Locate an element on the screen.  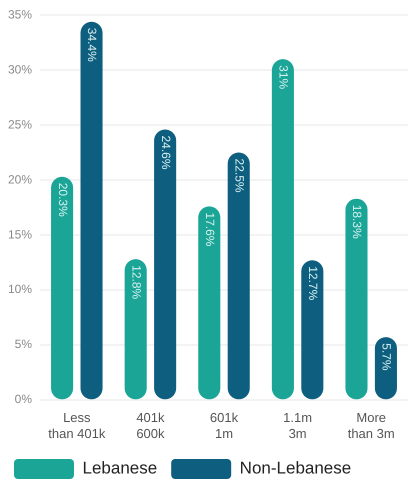
data-label: 18.3% is located at coordinates (357, 222).